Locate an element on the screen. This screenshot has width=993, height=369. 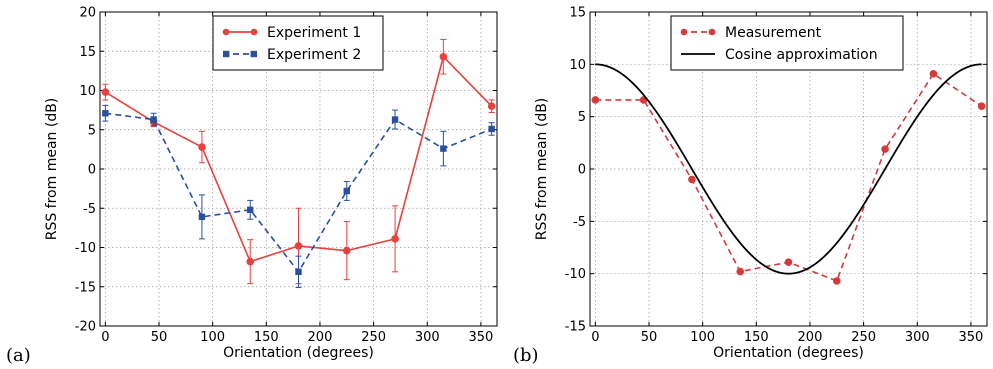
legend: Measurement Cosine approximation is located at coordinates (787, 43).